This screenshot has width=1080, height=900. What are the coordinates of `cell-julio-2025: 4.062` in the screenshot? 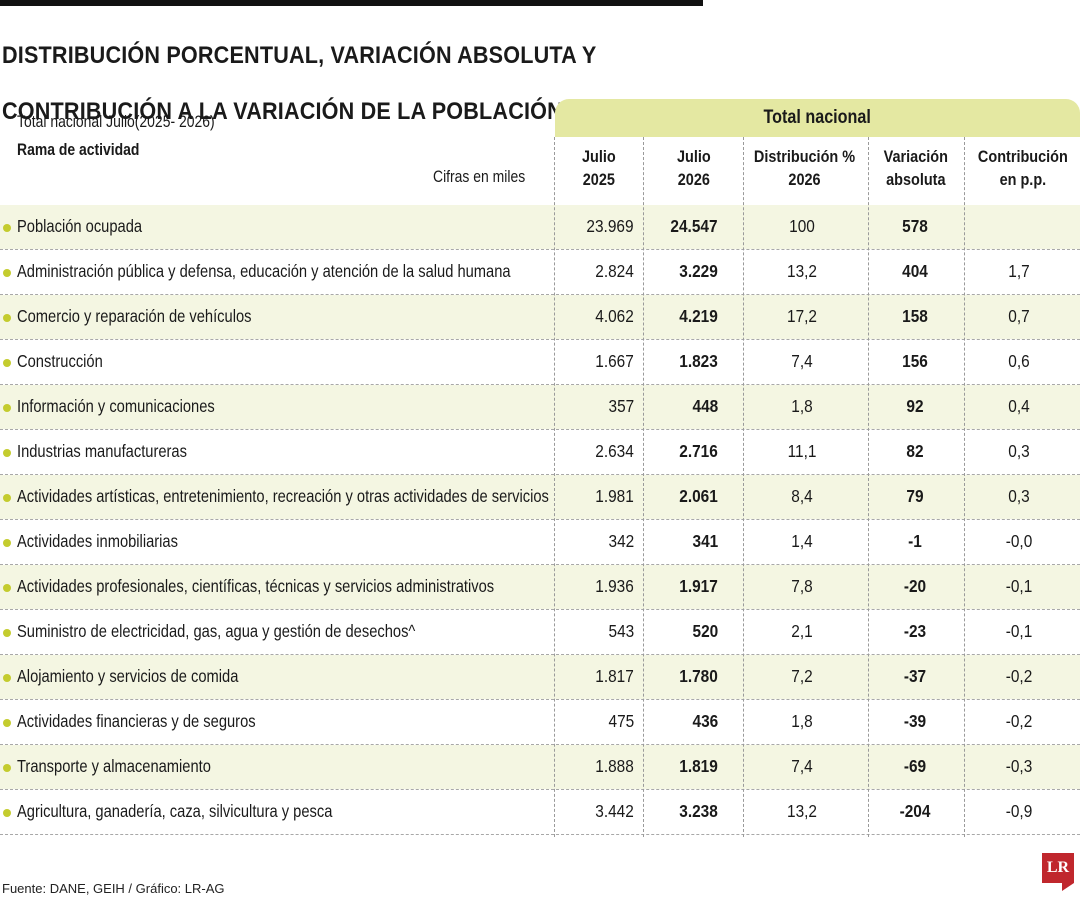 It's located at (614, 316).